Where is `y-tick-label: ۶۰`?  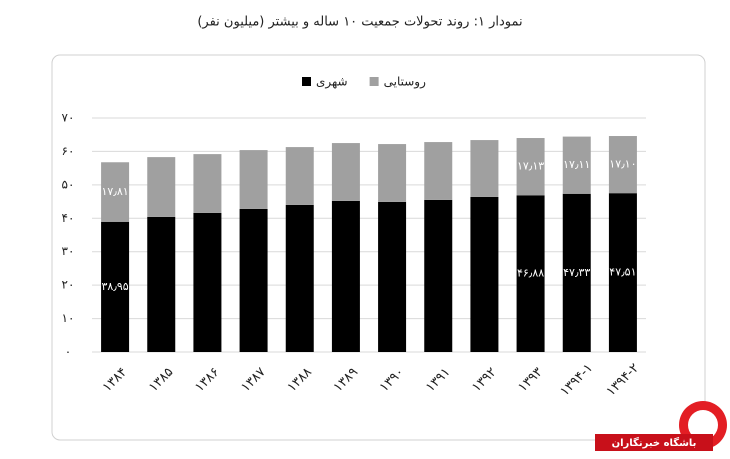 y-tick-label: ۶۰ is located at coordinates (68, 151).